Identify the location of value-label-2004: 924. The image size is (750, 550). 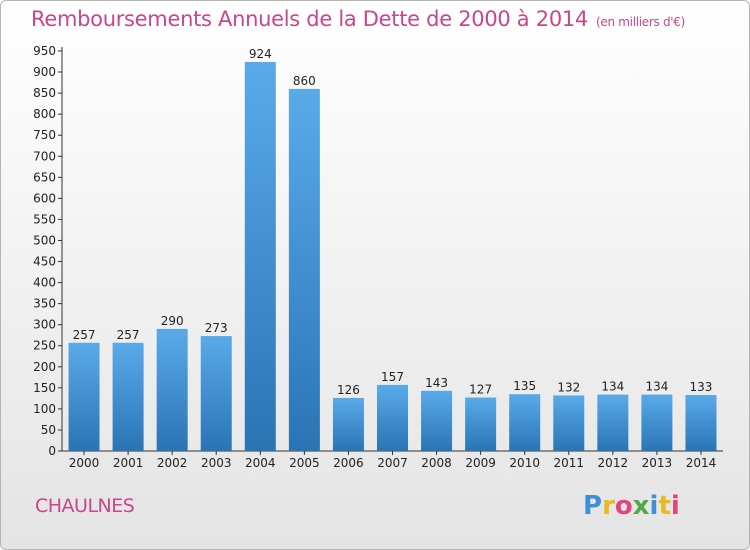
(260, 54).